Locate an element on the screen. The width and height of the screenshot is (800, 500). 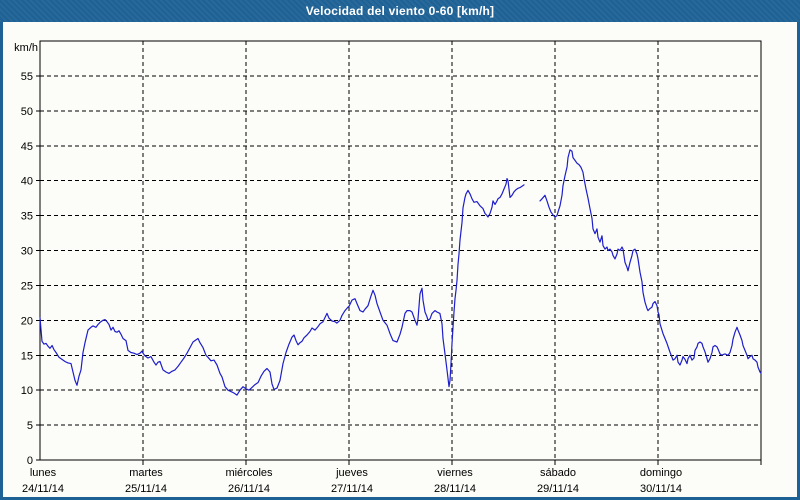
x-axis-day-label: martes is located at coordinates (146, 473).